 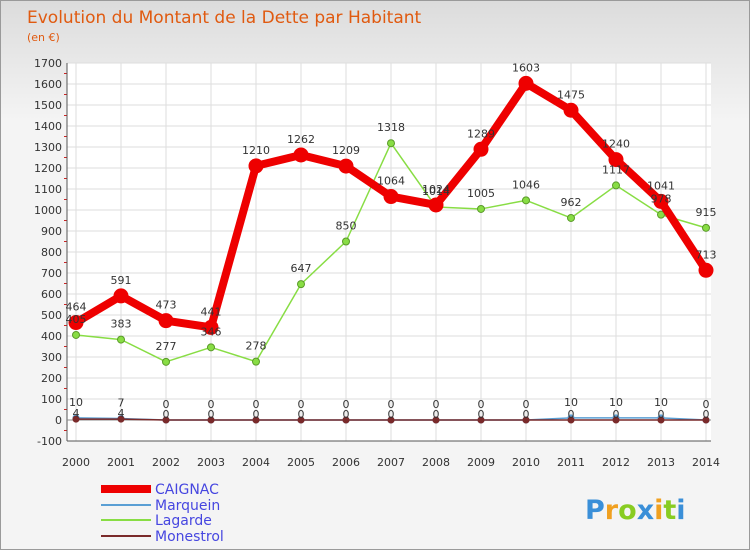 What do you see at coordinates (616, 160) in the screenshot?
I see `point-caignac-2012` at bounding box center [616, 160].